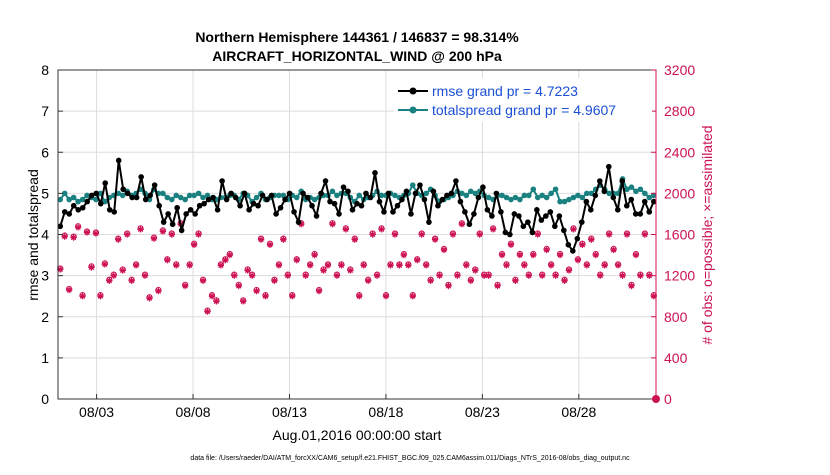  Describe the element at coordinates (413, 91) in the screenshot. I see `legend-rmse-marker` at that location.